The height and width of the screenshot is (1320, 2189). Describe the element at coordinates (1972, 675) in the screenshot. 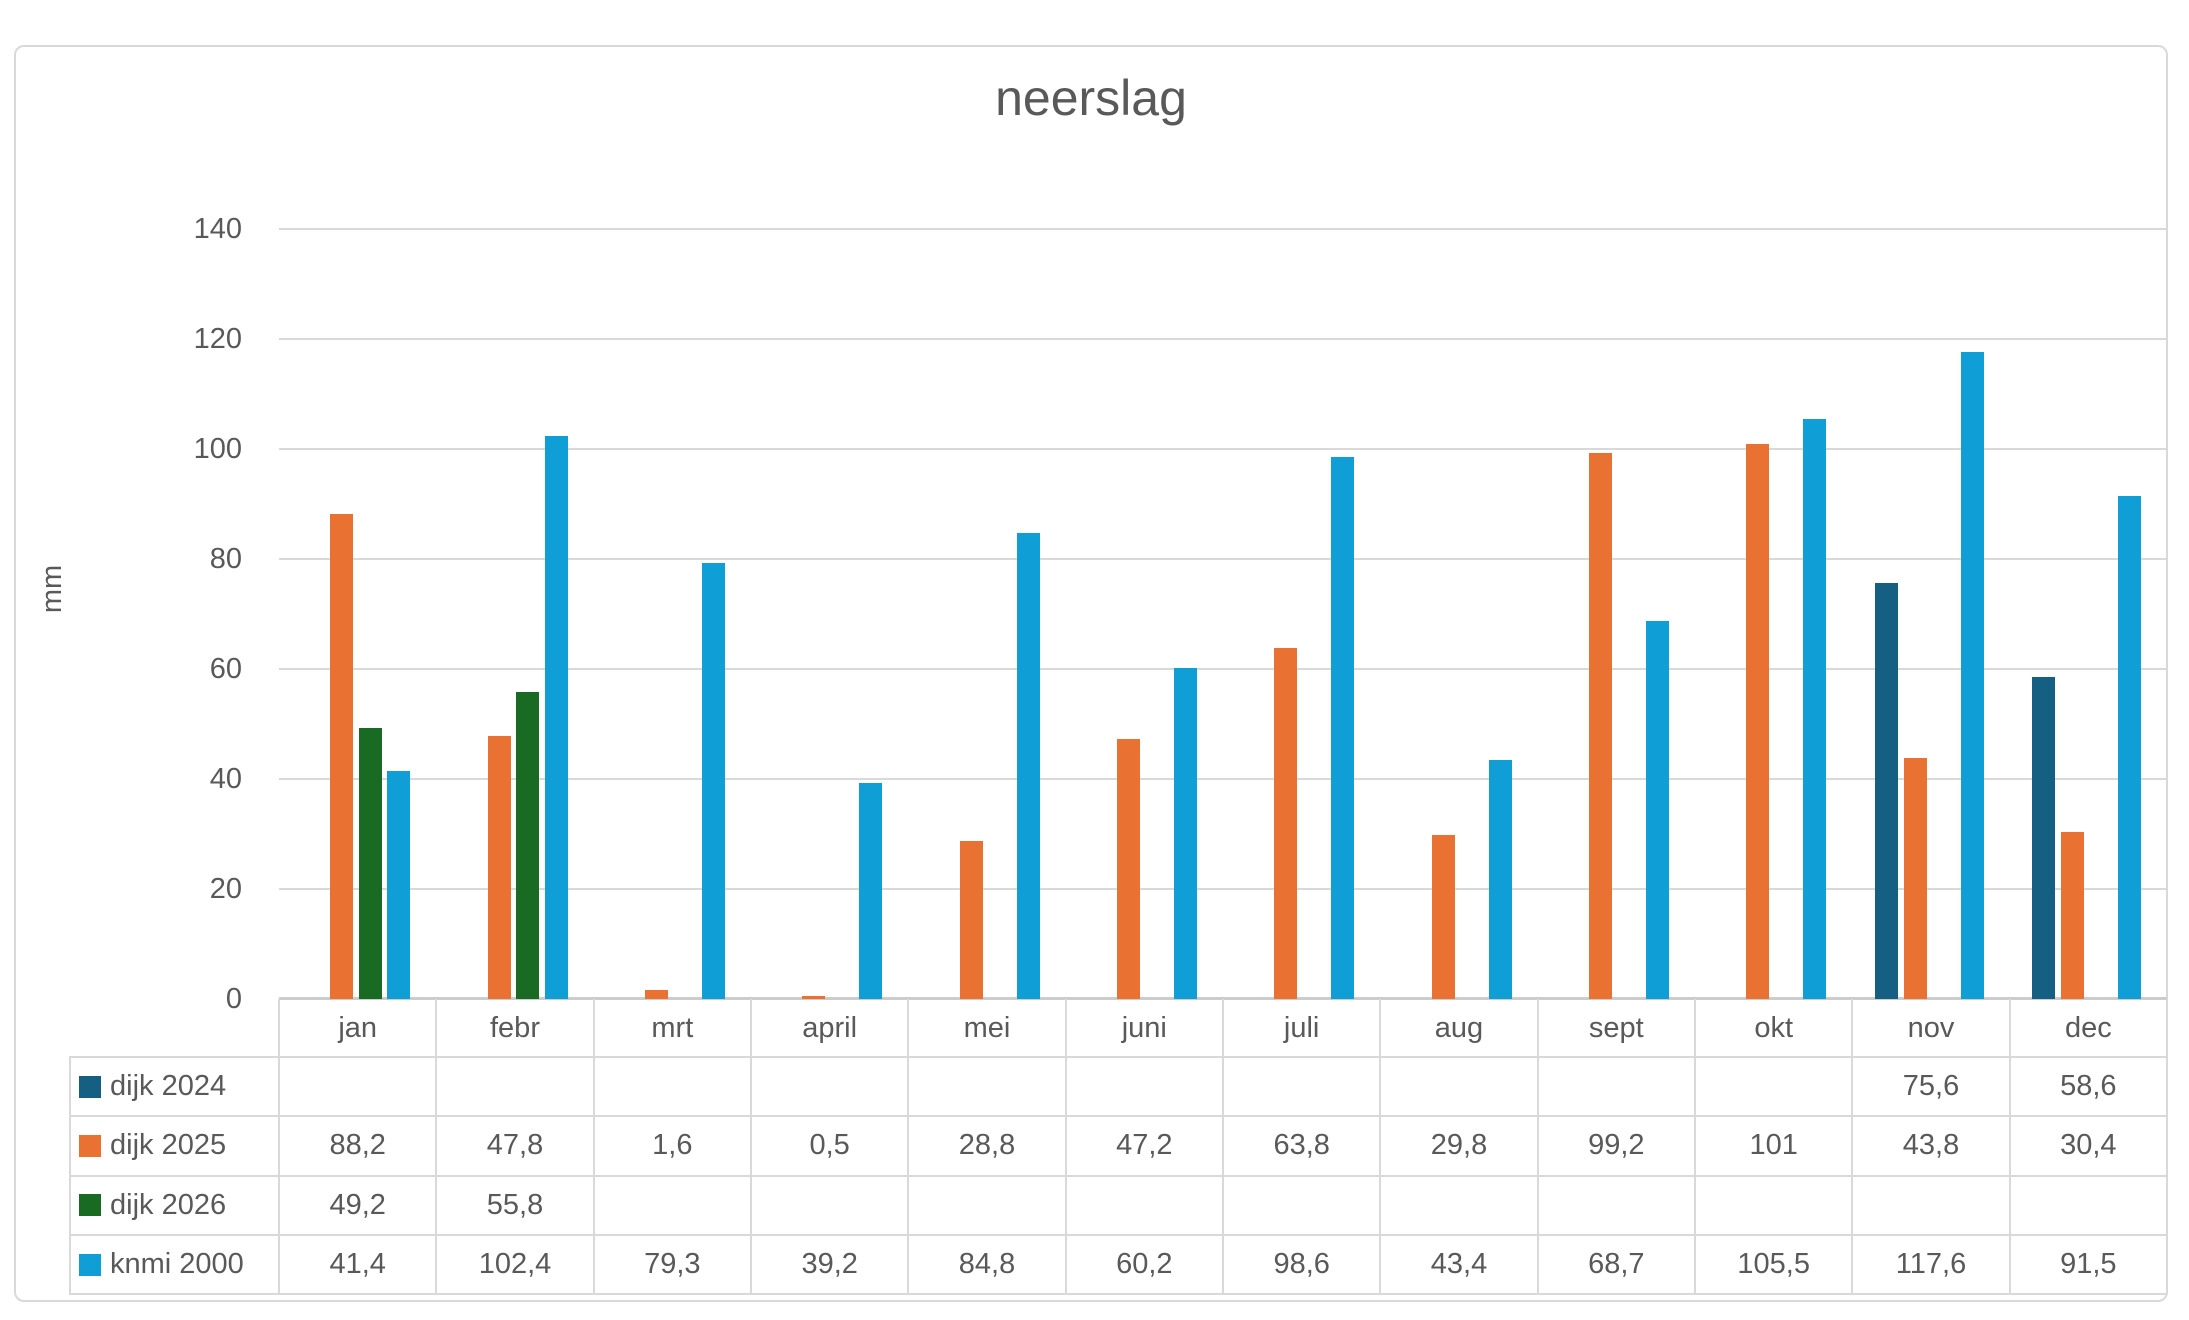

I see `bar-knmi-2000-nov` at that location.